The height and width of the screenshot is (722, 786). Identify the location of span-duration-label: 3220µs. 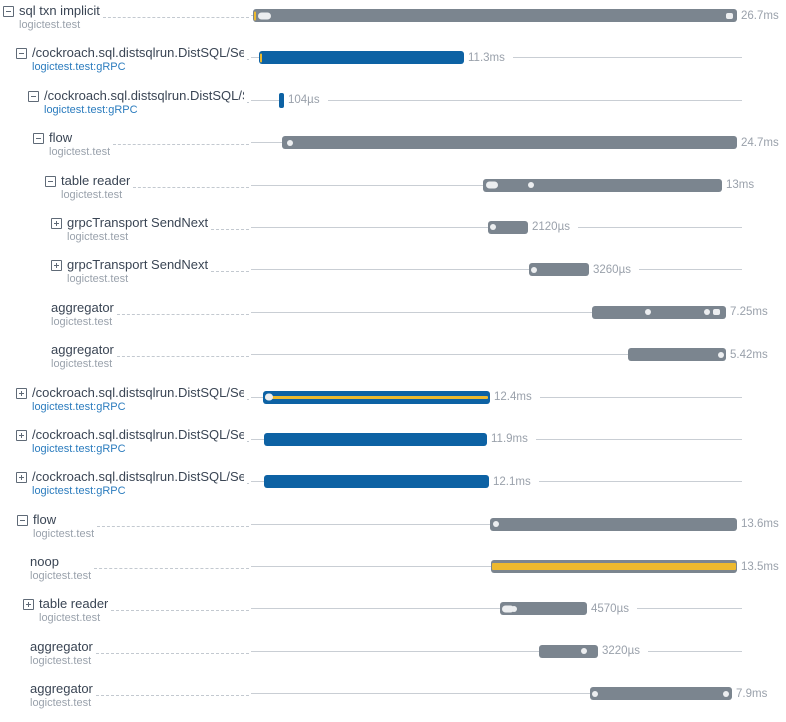
(621, 651).